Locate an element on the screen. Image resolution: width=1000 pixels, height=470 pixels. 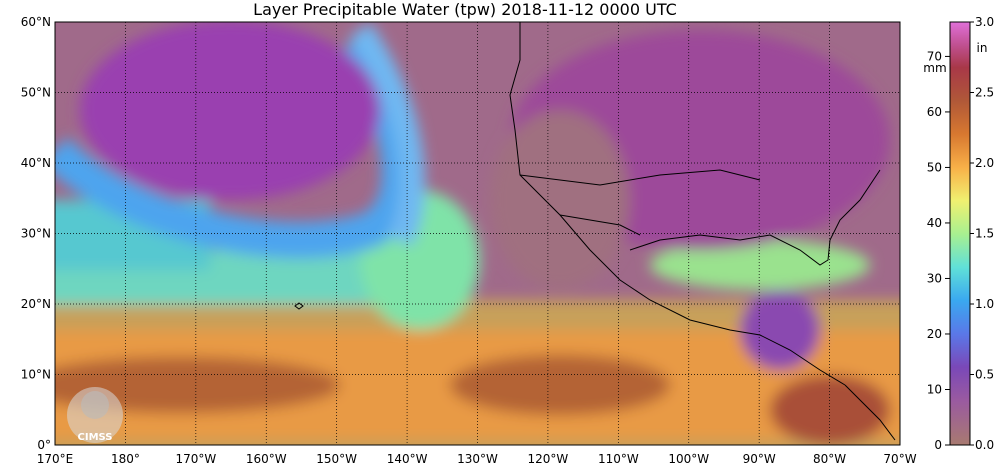
colorbar-mm-tick: 10 is located at coordinates (934, 389).